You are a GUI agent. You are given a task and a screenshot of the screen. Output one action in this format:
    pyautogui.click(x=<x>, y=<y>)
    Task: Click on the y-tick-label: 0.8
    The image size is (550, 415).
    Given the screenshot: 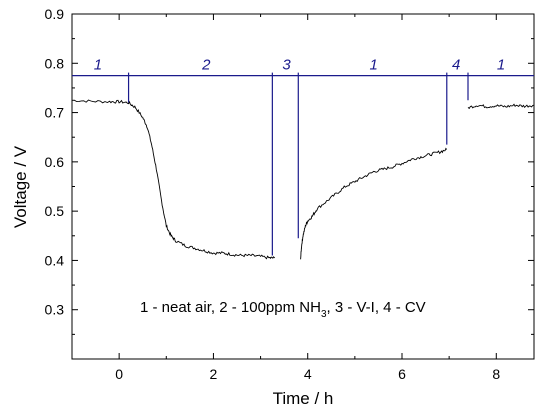 What is the action you would take?
    pyautogui.click(x=55, y=63)
    